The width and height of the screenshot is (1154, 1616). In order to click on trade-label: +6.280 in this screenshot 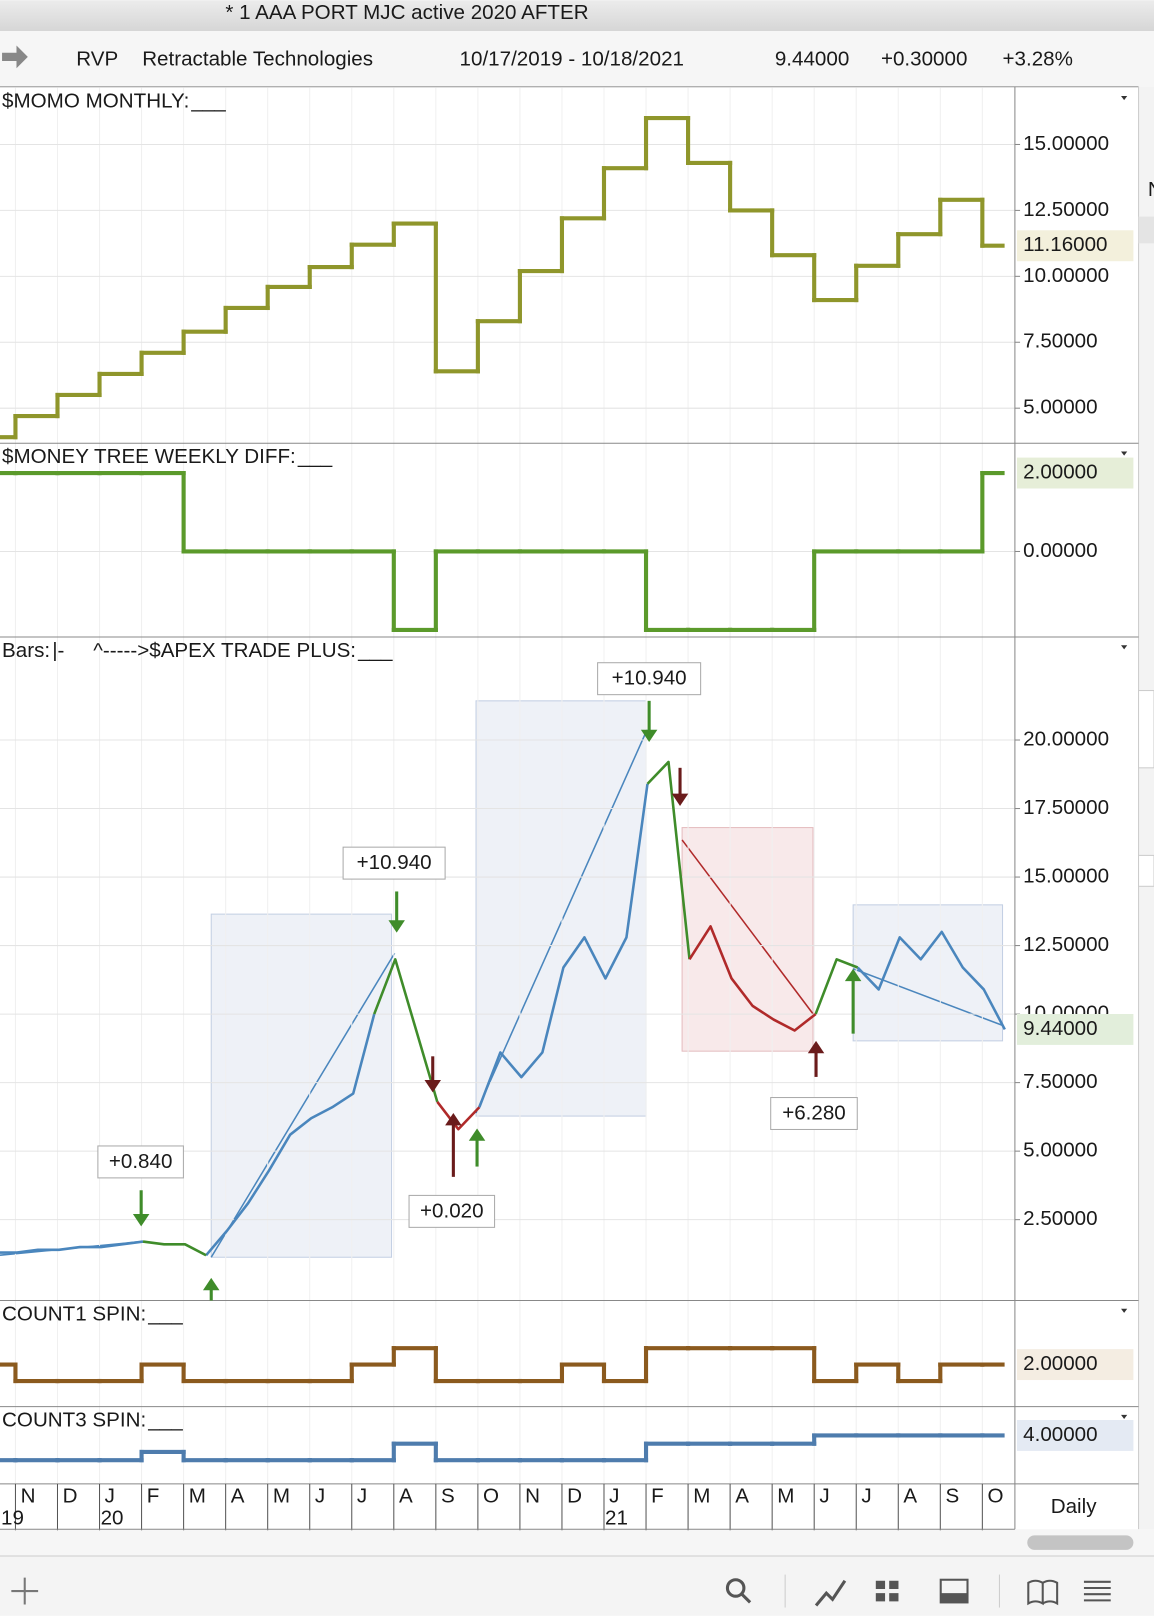, I will do `click(814, 1112)`.